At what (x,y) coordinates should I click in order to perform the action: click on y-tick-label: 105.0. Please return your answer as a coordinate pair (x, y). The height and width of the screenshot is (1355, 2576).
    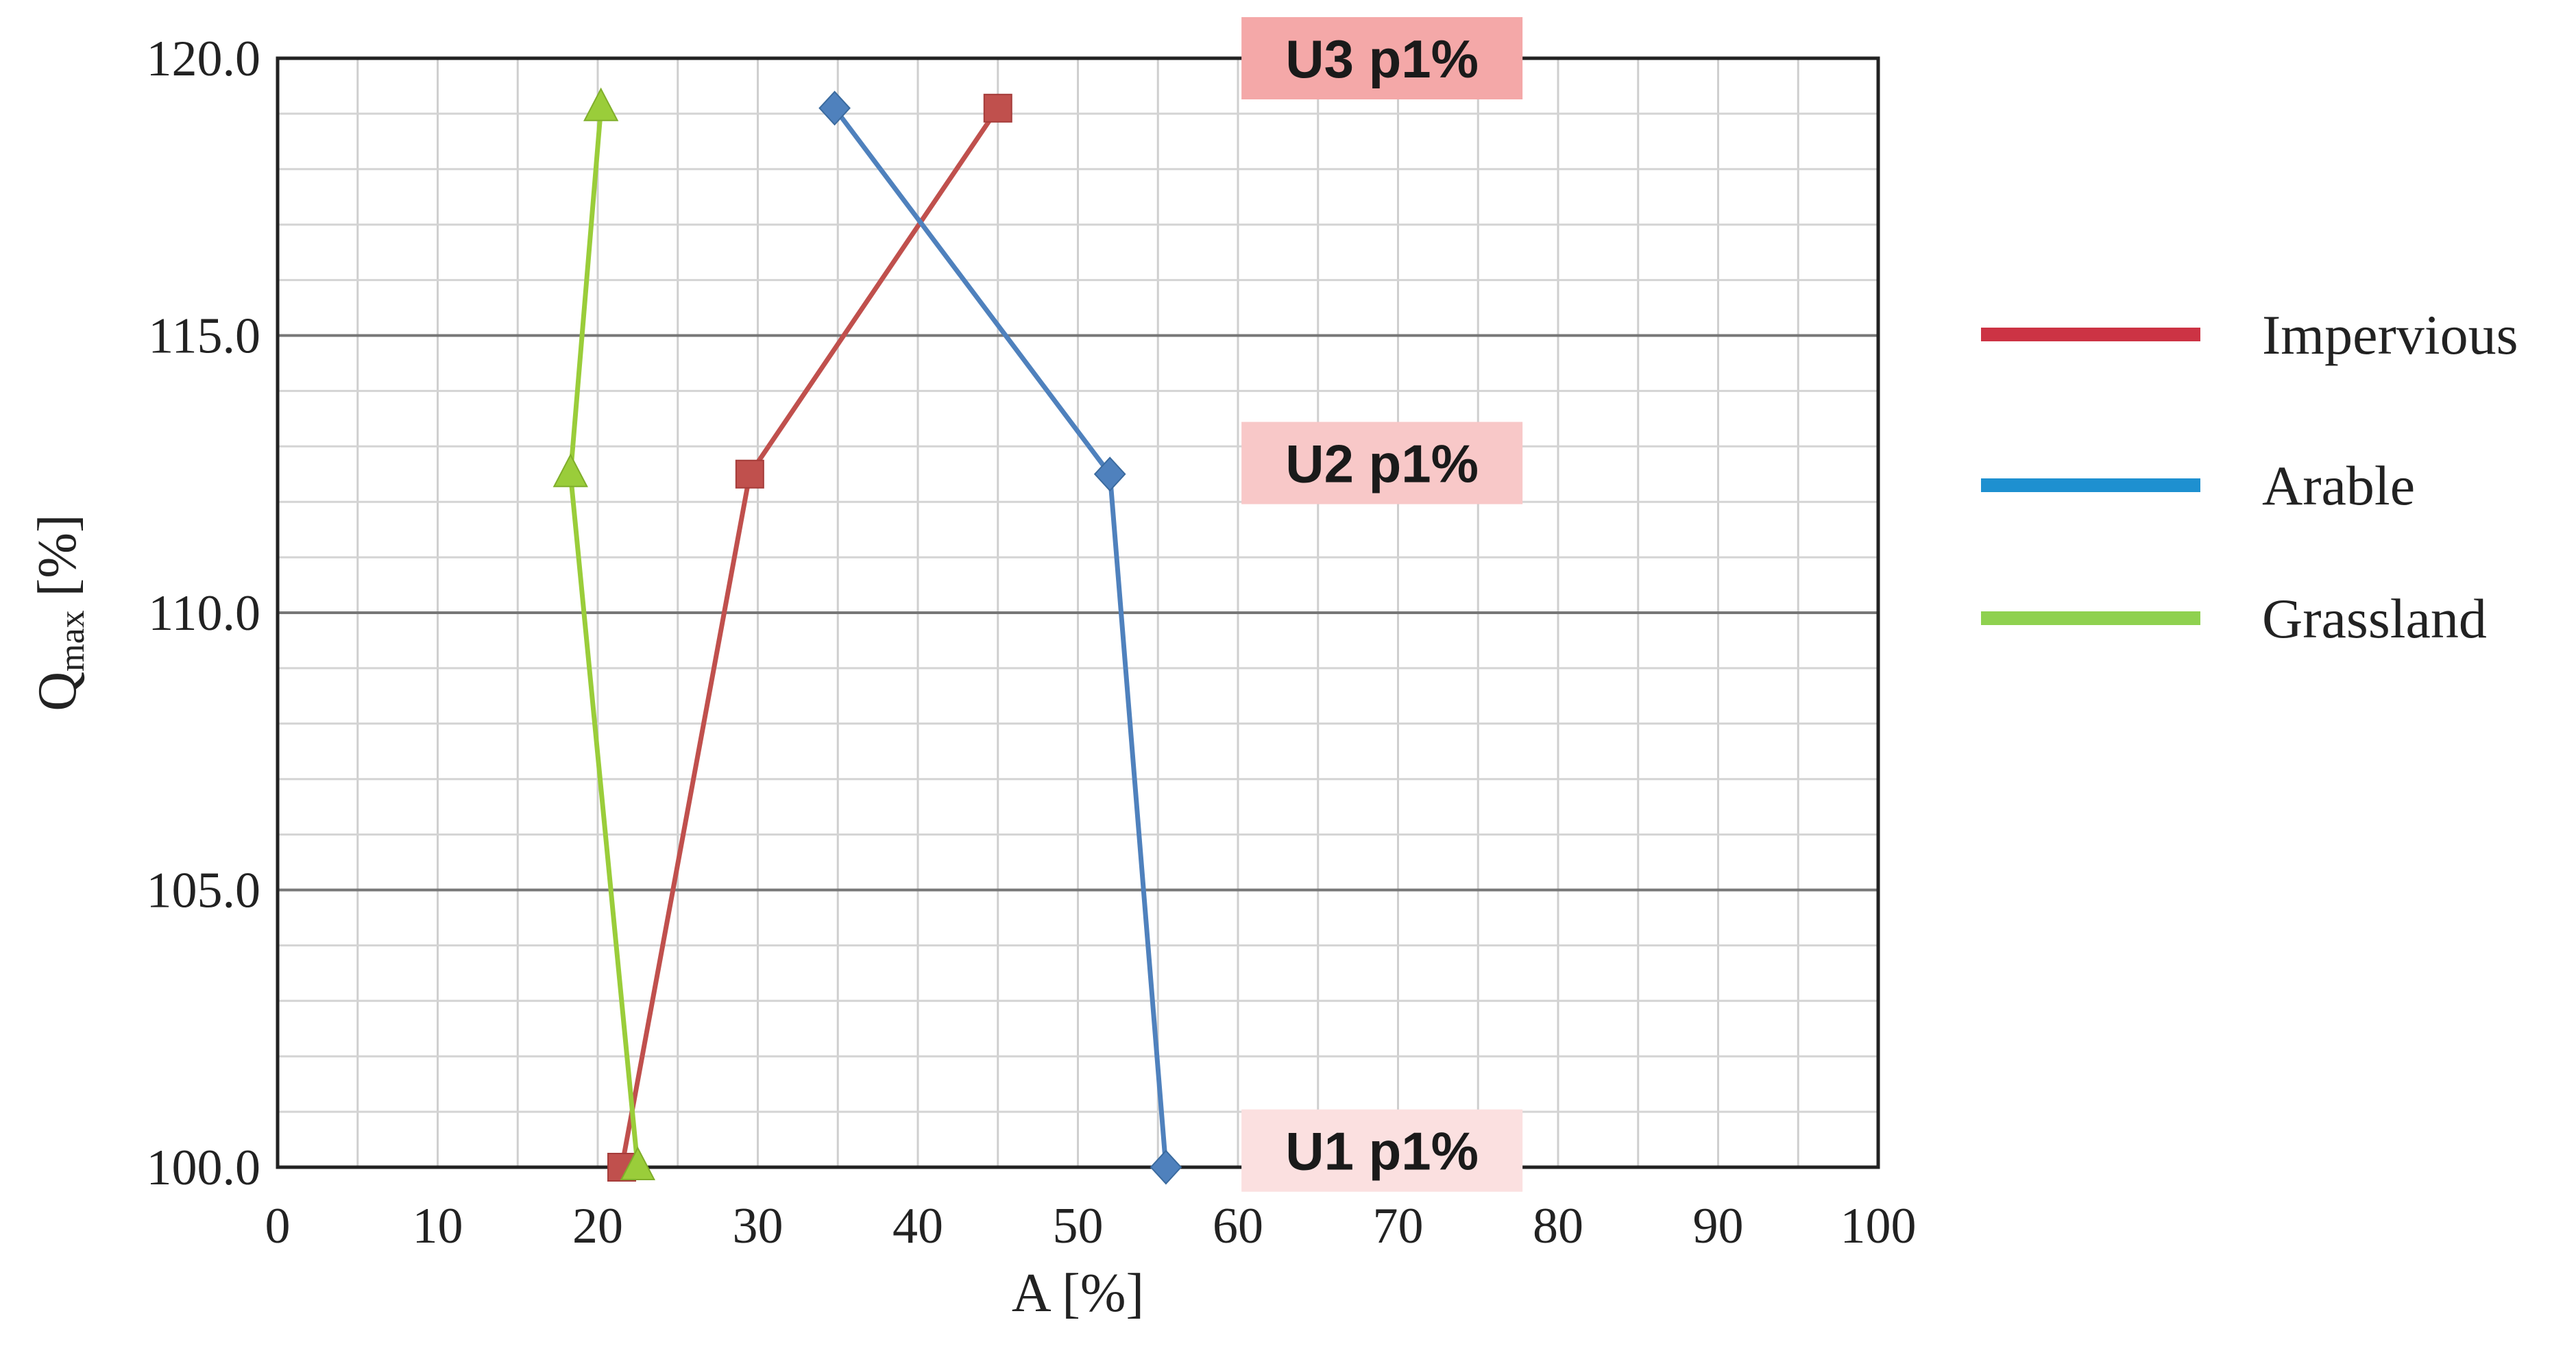
    Looking at the image, I should click on (204, 891).